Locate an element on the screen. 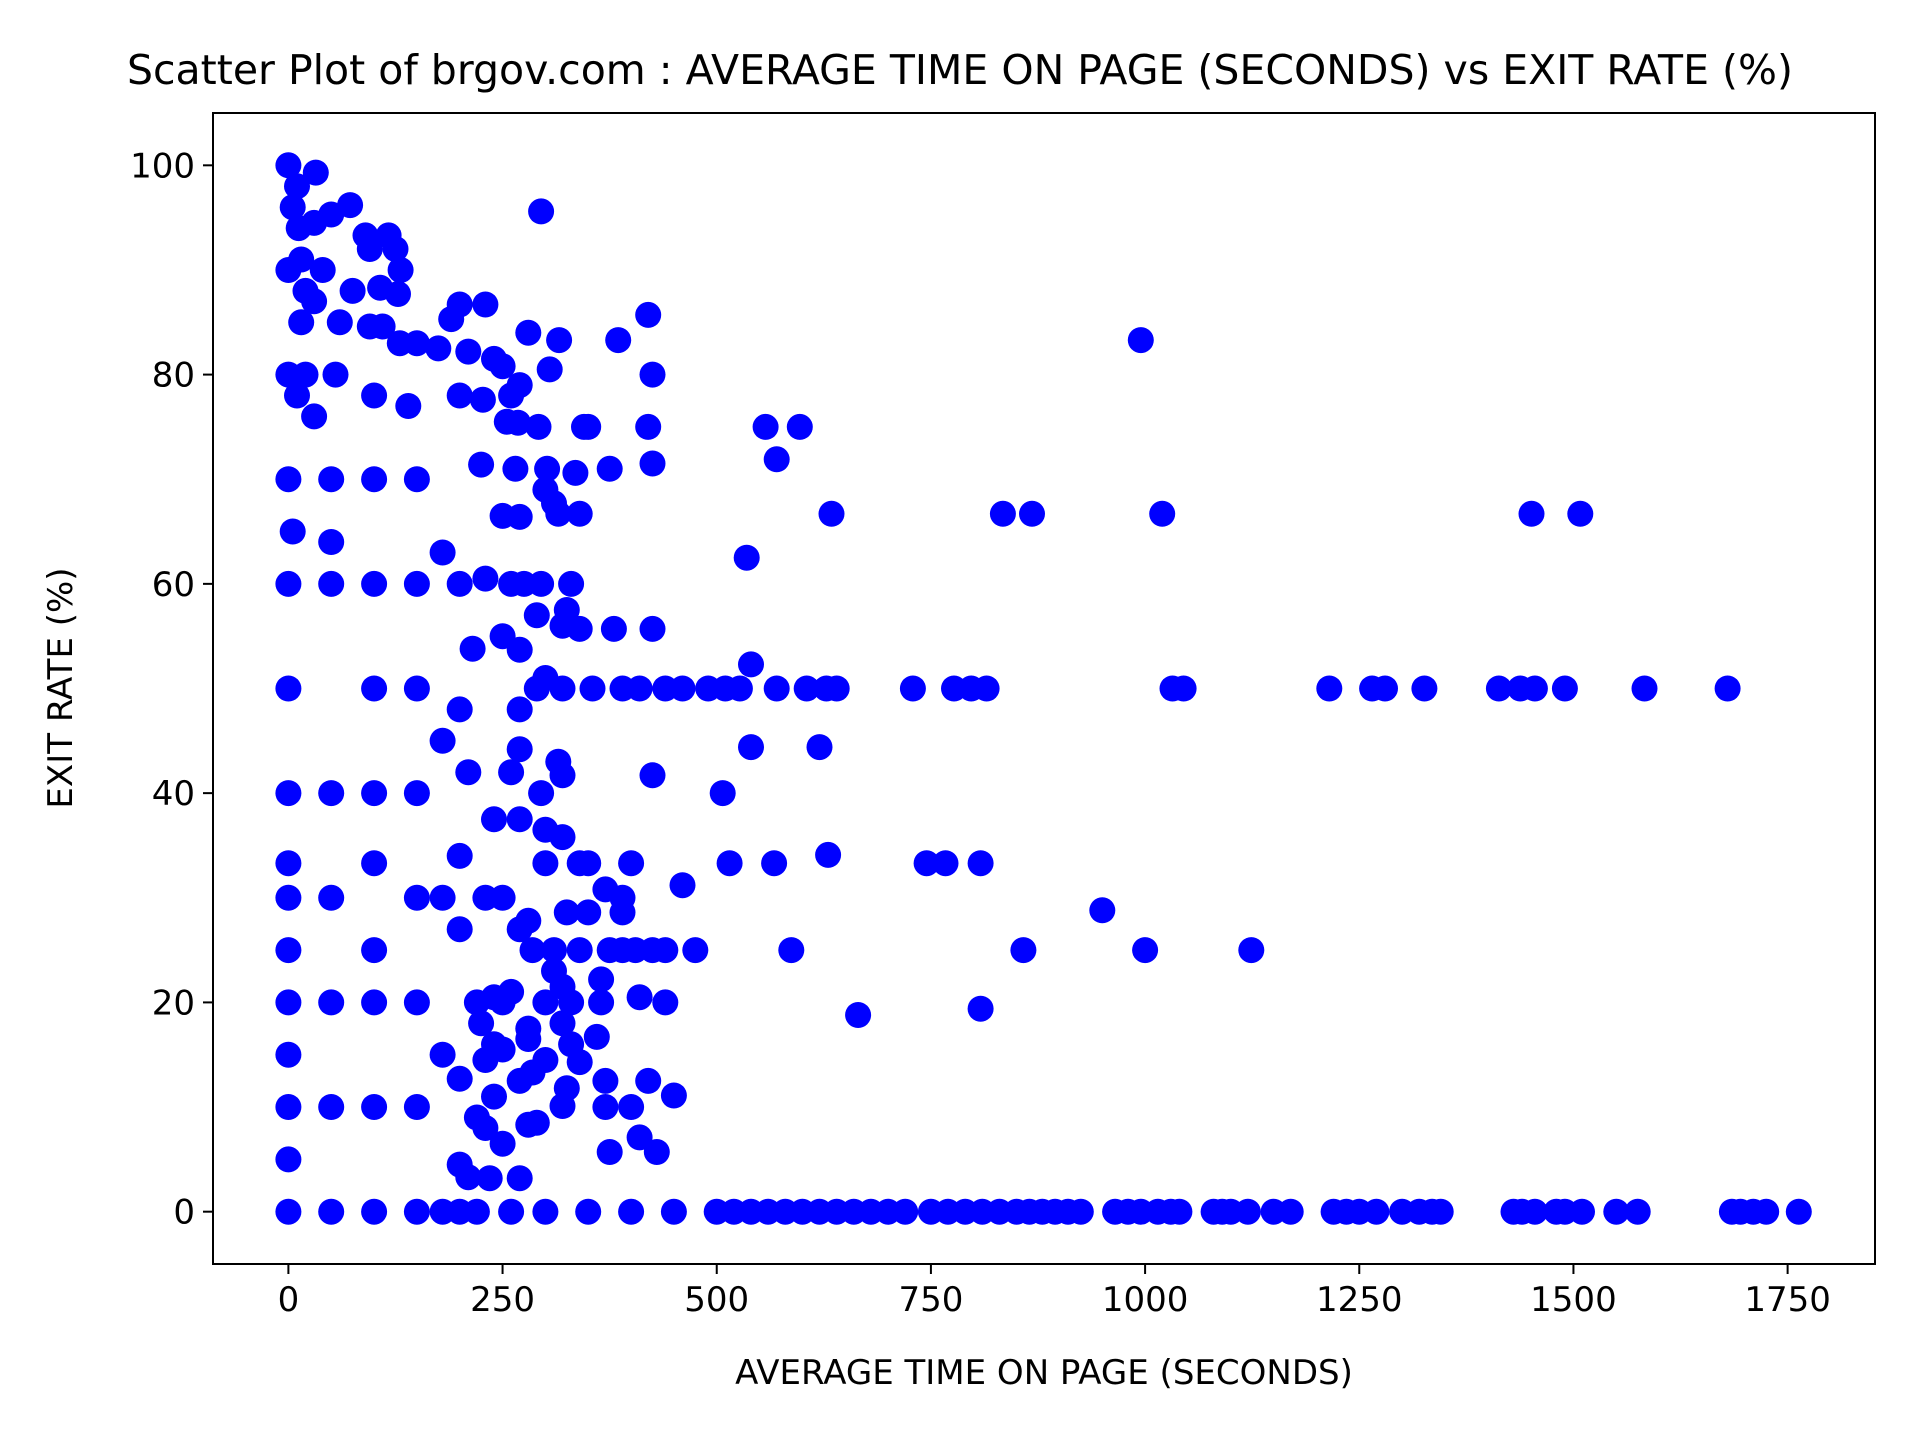 This screenshot has height=1445, width=1920. y-tick-label: 0 is located at coordinates (184, 1213).